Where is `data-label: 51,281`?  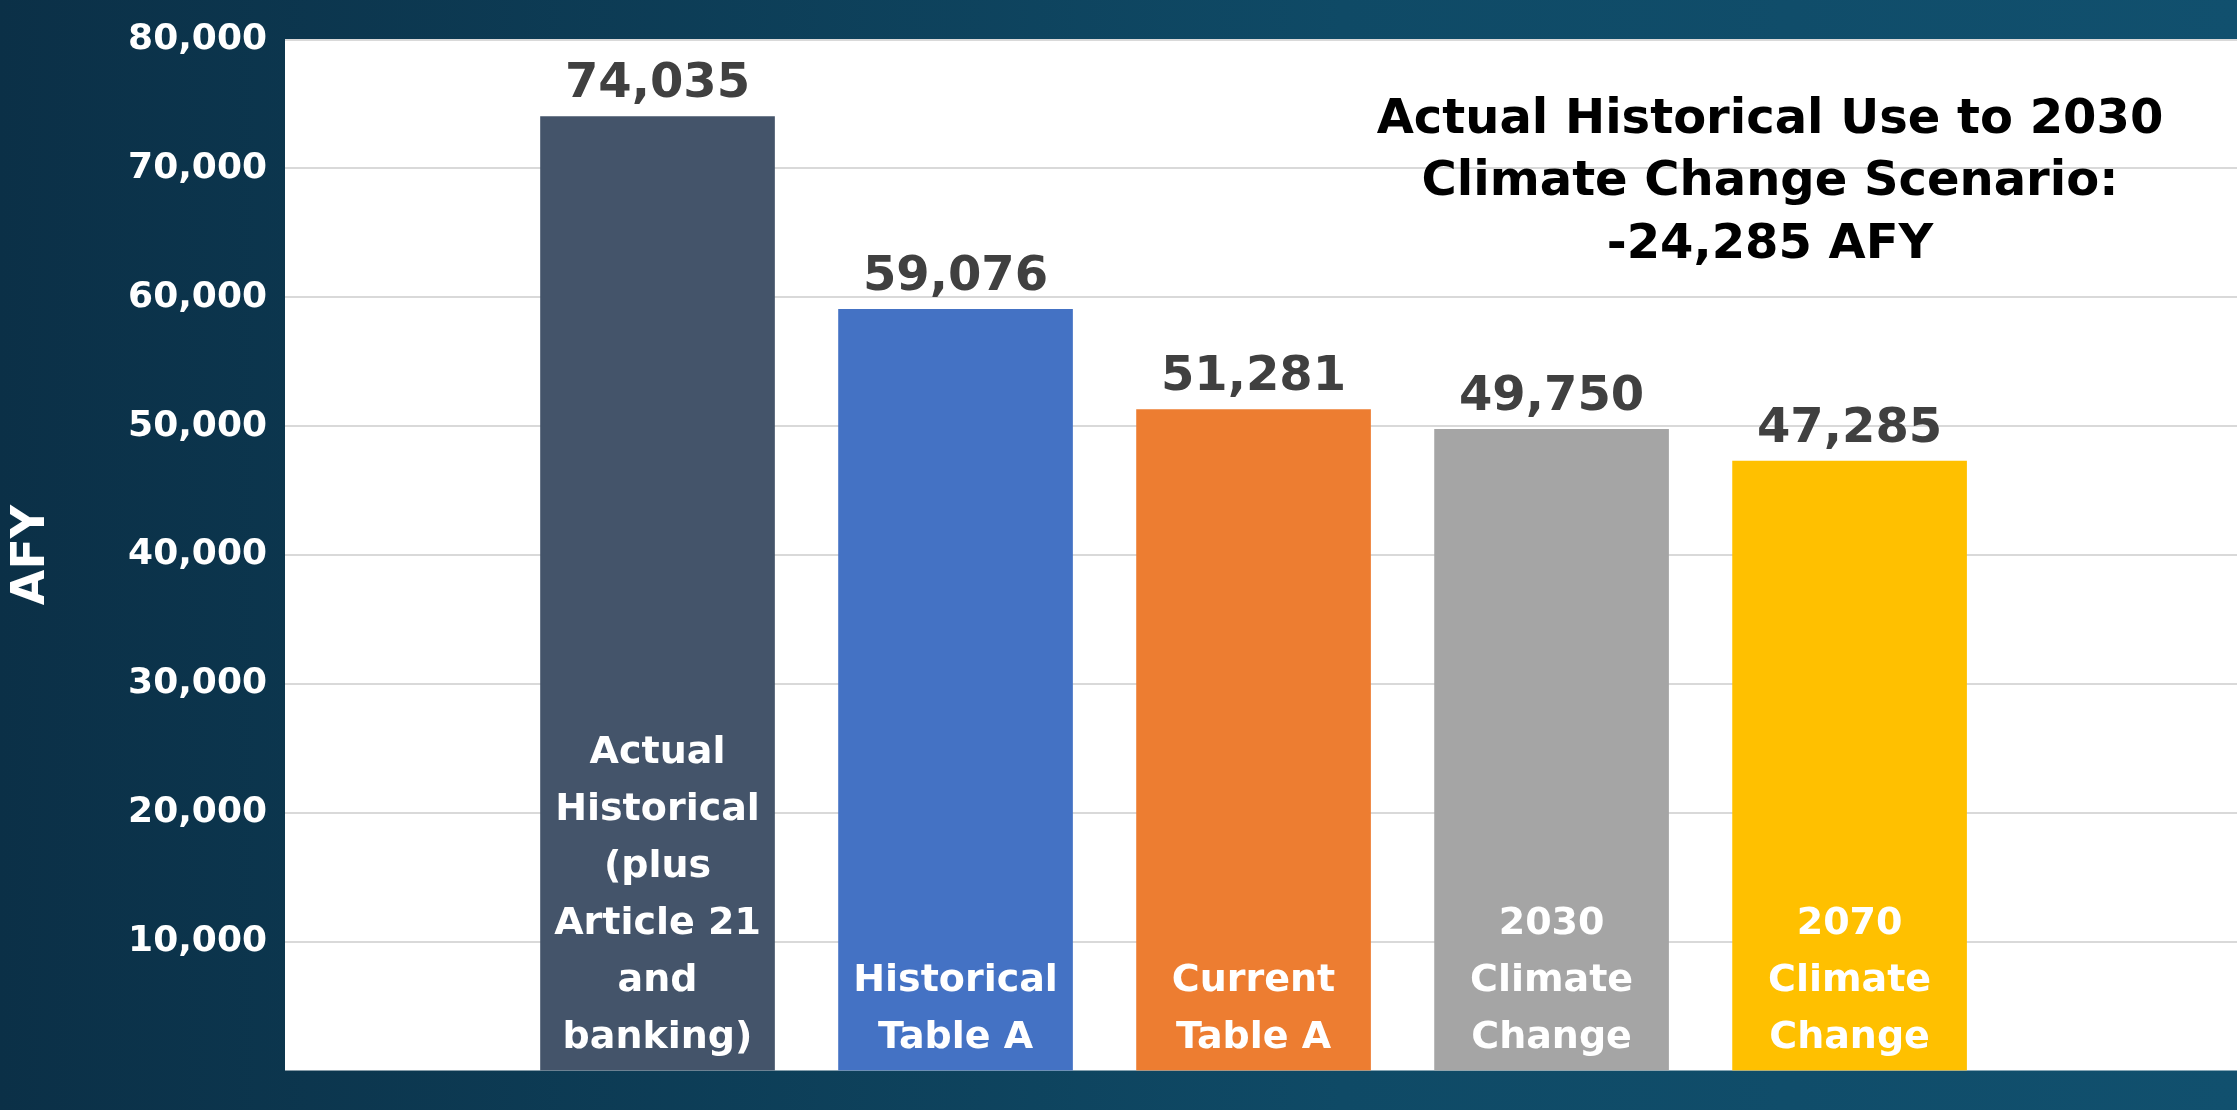 data-label: 51,281 is located at coordinates (1253, 373).